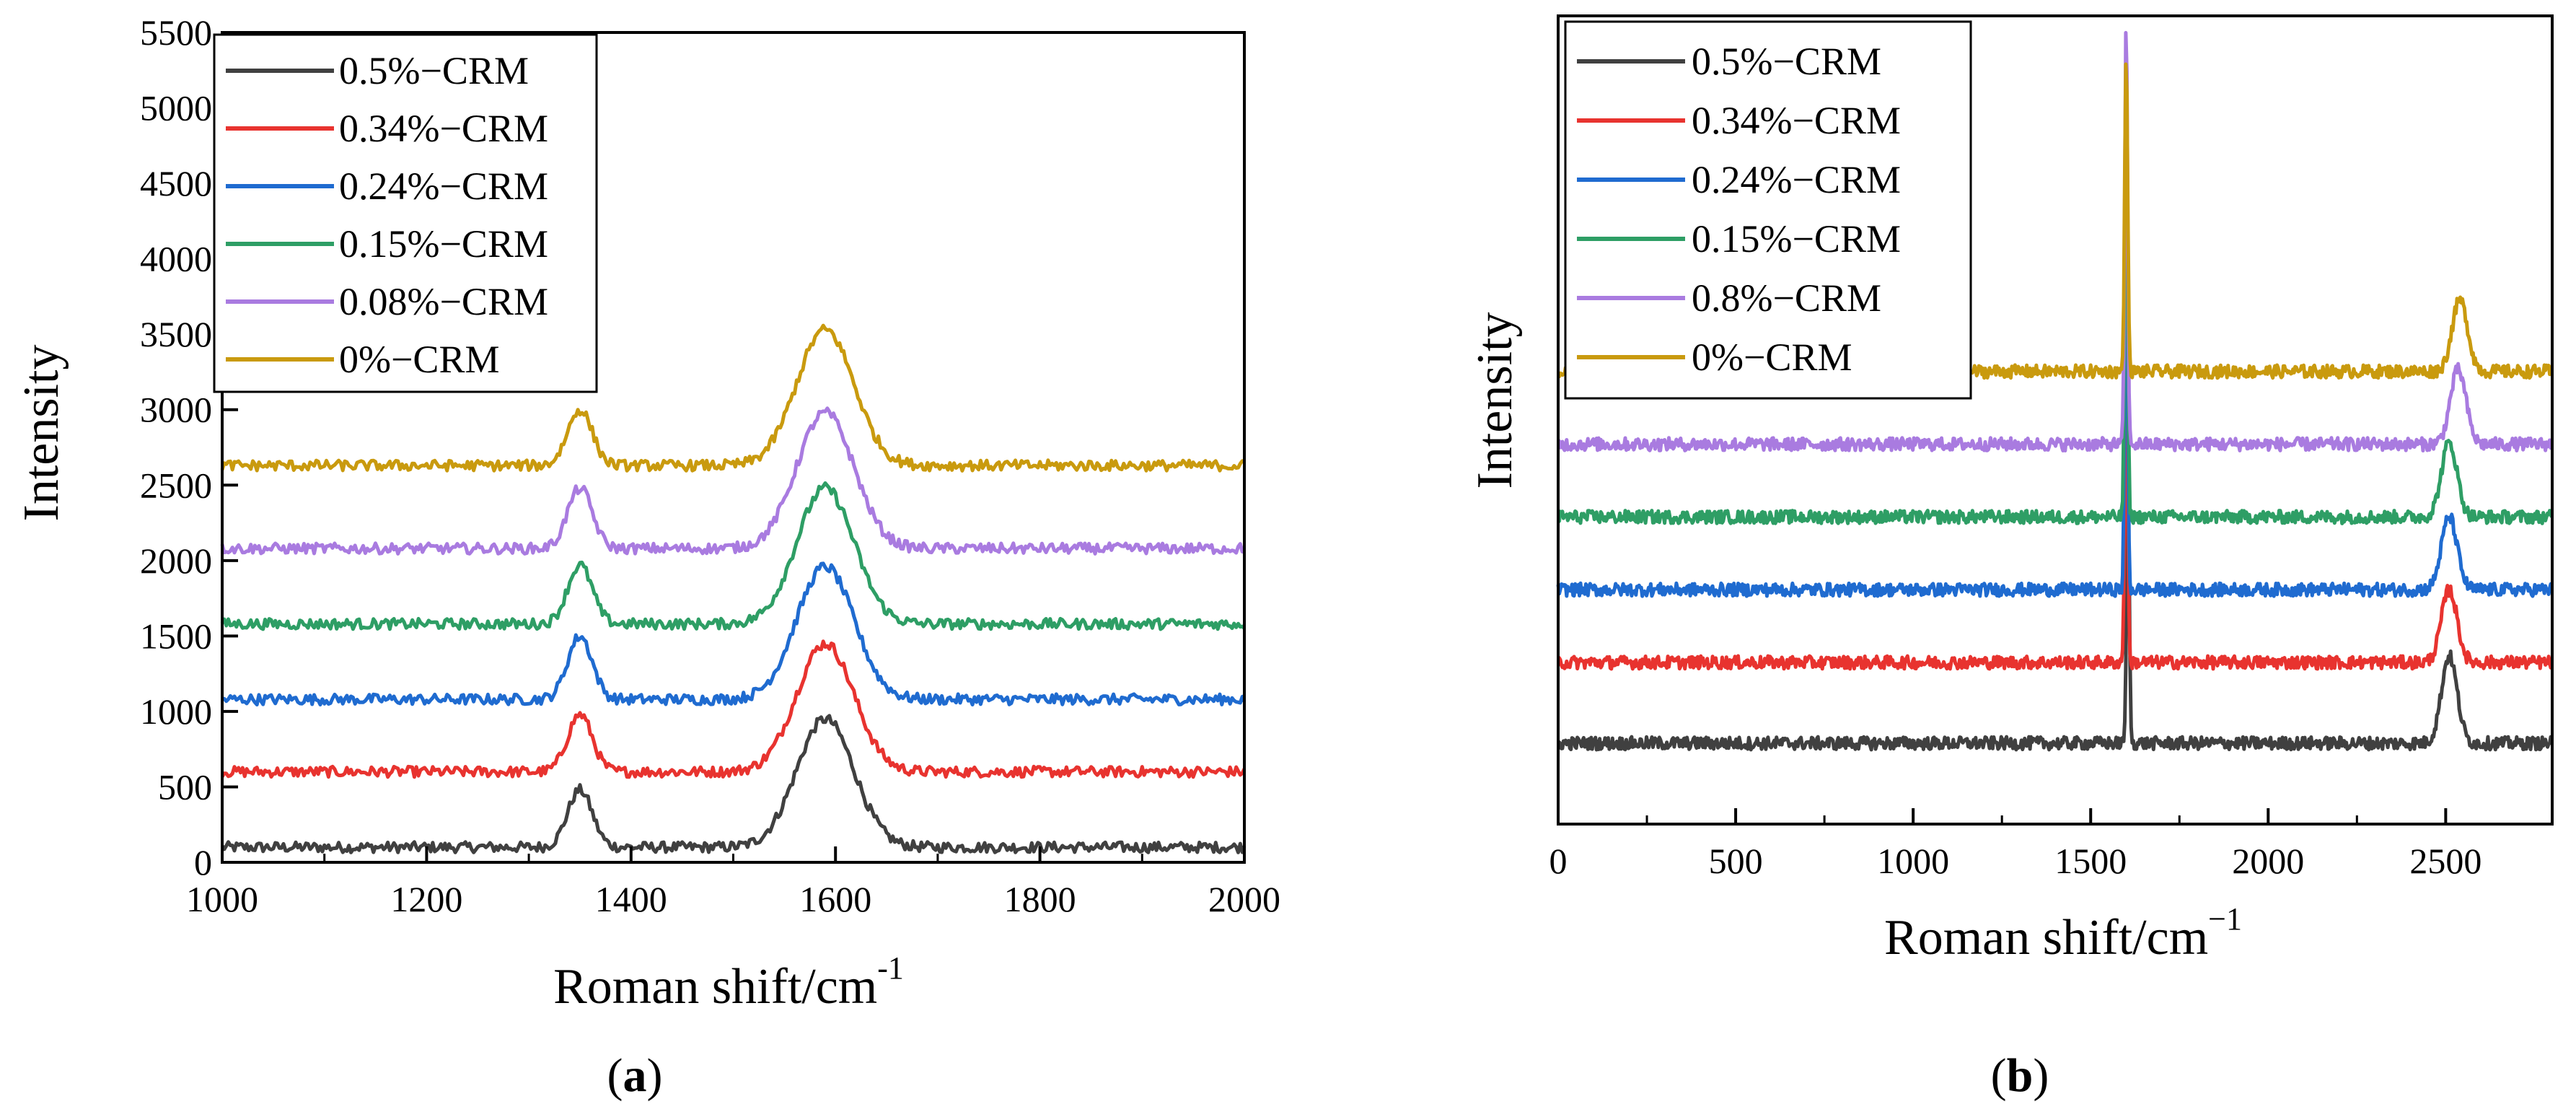  I want to click on y-tick-label-a-5: 2500, so click(176, 485).